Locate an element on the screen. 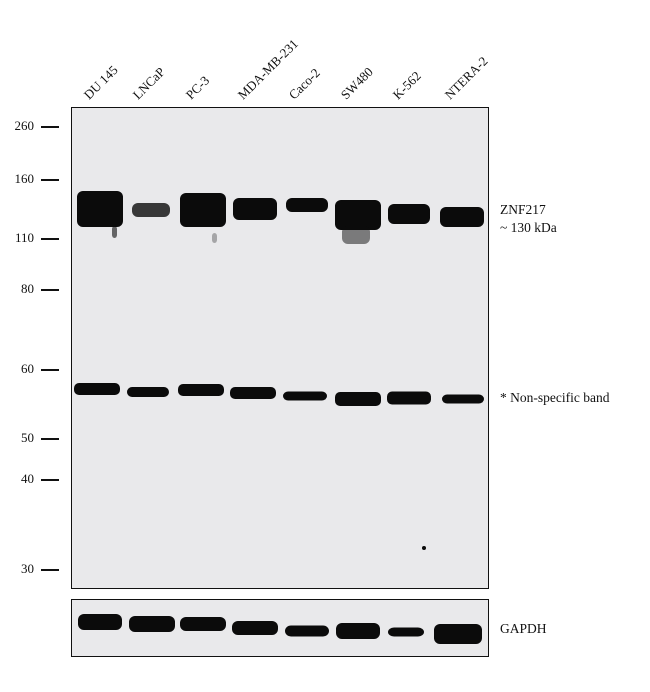 The width and height of the screenshot is (650, 692). mw-label: 60 is located at coordinates (27, 368).